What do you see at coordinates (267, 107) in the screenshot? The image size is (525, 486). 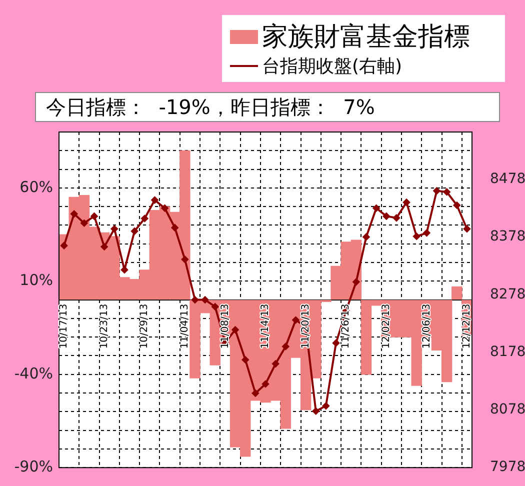 I see `text: 今日指標： -19%，昨日指標： 7%` at bounding box center [267, 107].